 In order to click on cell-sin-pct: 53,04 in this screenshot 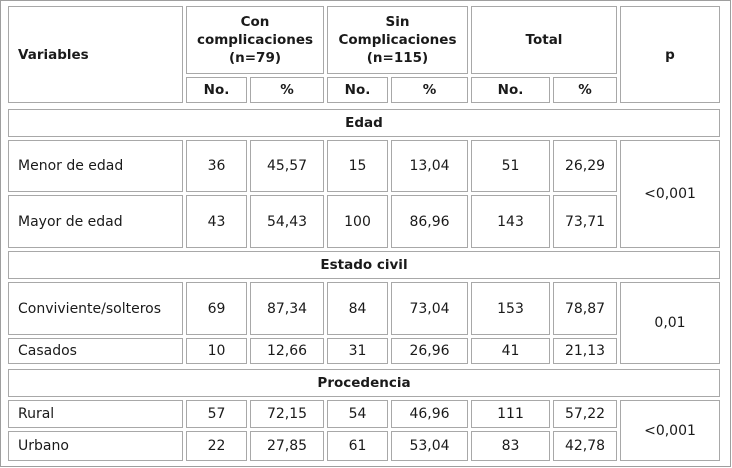, I will do `click(429, 446)`.